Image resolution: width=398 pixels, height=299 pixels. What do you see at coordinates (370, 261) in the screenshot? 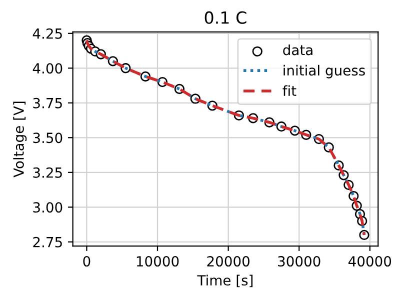
I see `x-tick-label: 40000` at bounding box center [370, 261].